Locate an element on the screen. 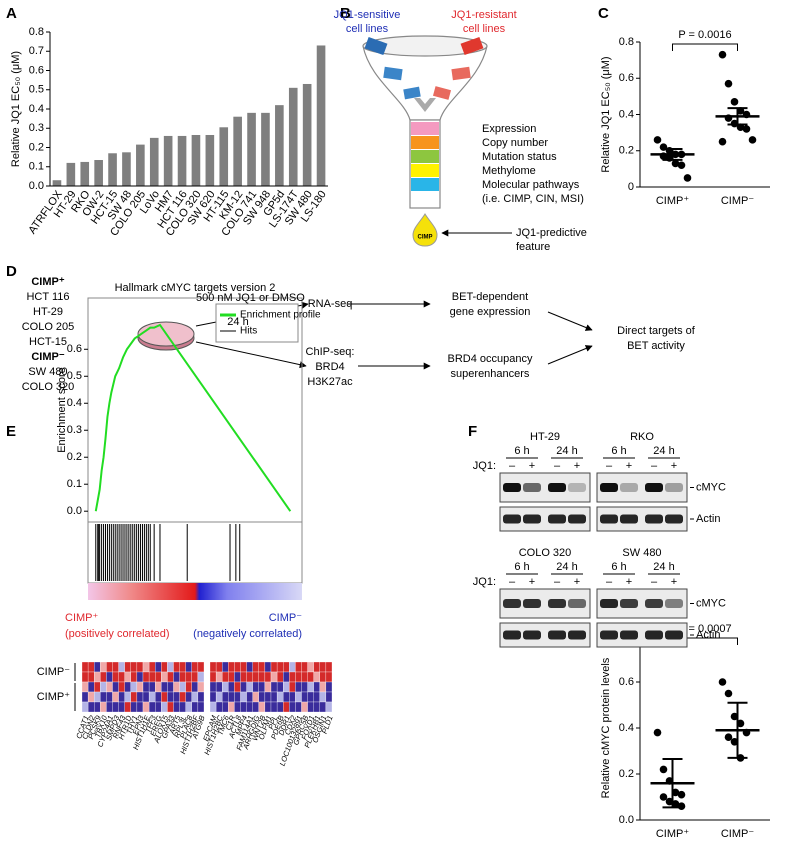 This screenshot has height=845, width=791. y-tick-label: 0.3 is located at coordinates (74, 430).